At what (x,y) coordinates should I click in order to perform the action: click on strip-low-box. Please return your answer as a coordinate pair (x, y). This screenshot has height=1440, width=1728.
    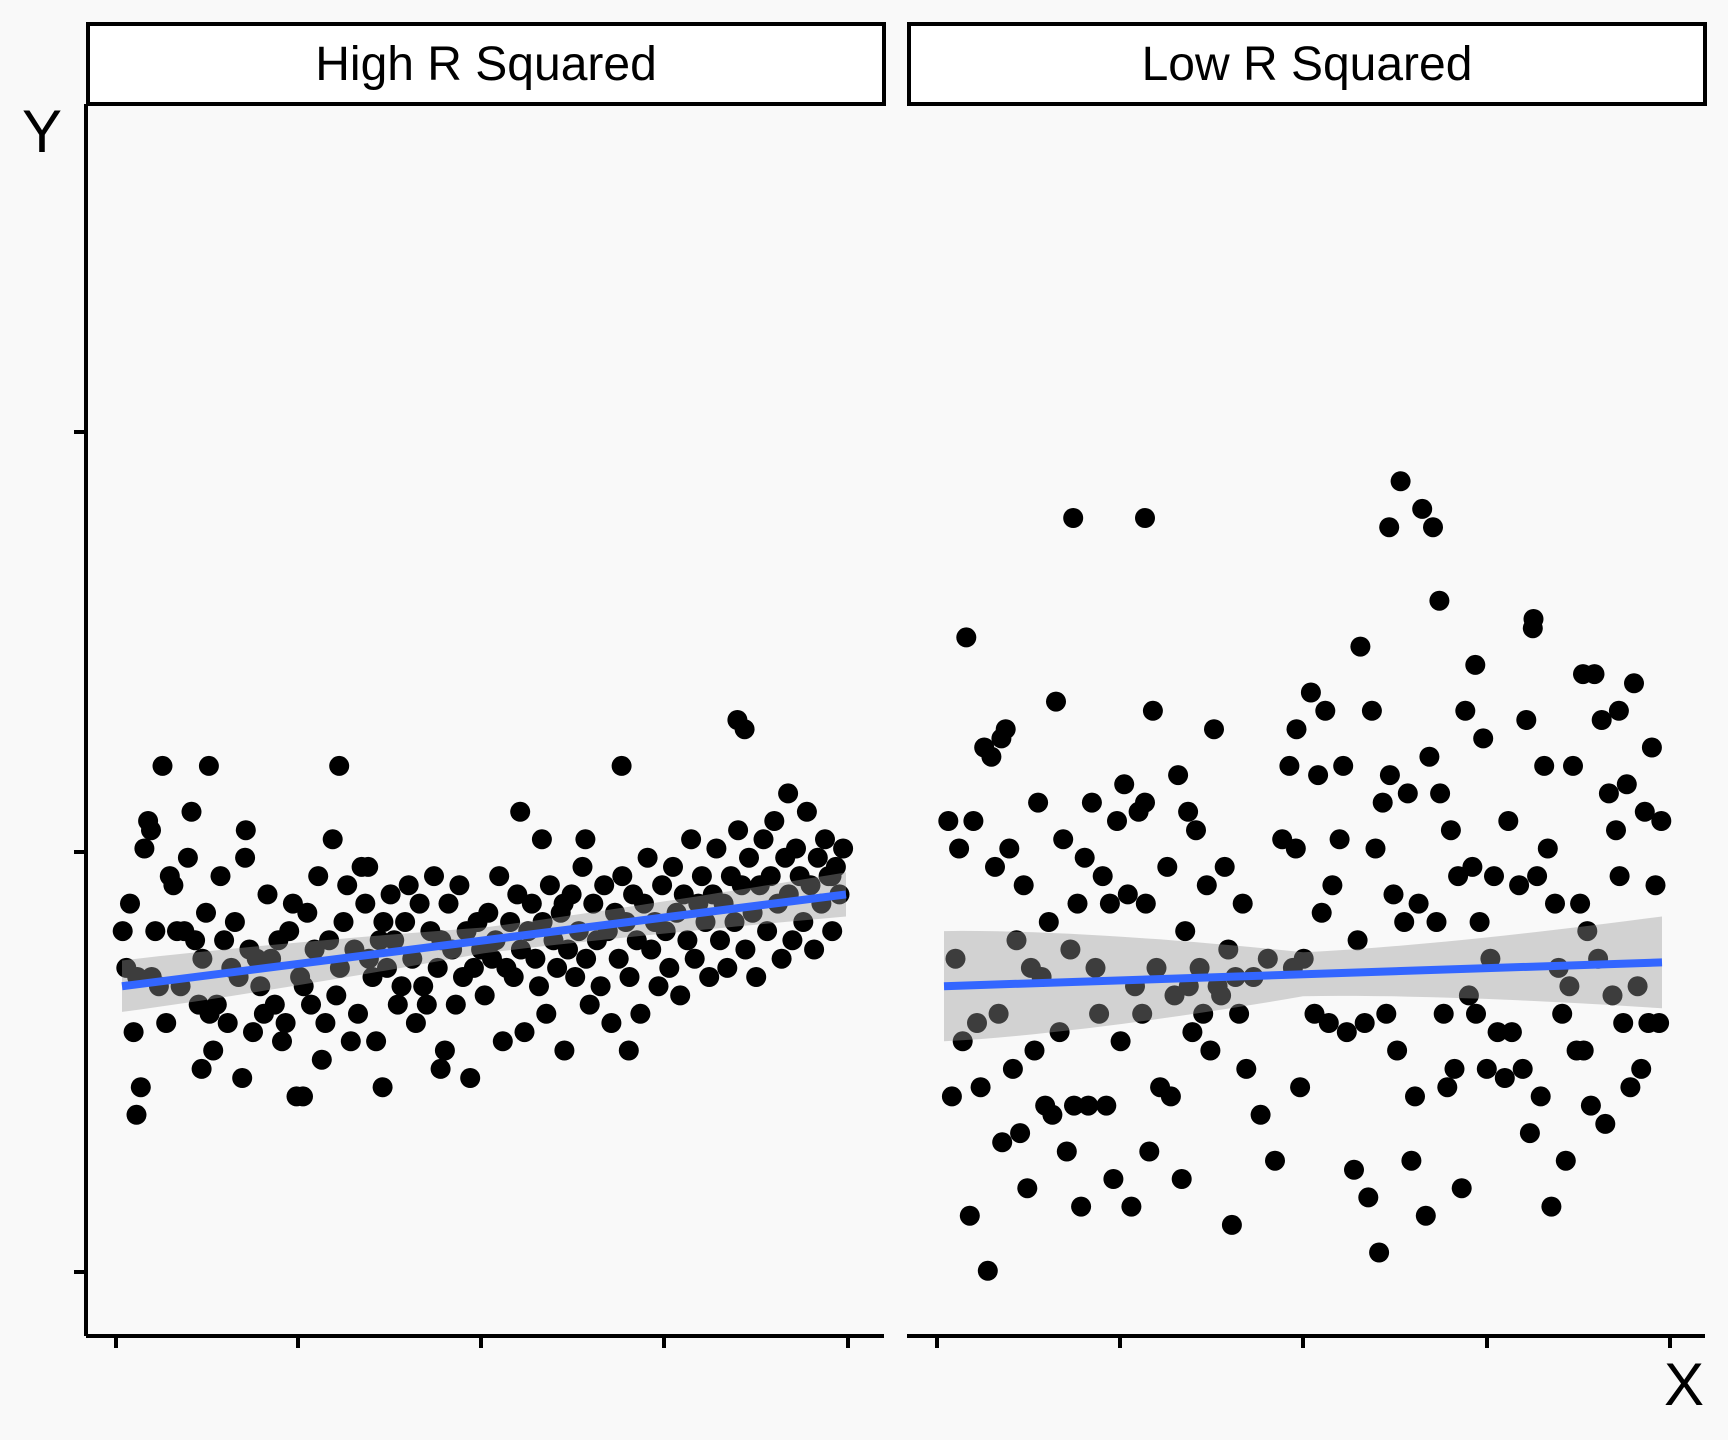
    Looking at the image, I should click on (1307, 64).